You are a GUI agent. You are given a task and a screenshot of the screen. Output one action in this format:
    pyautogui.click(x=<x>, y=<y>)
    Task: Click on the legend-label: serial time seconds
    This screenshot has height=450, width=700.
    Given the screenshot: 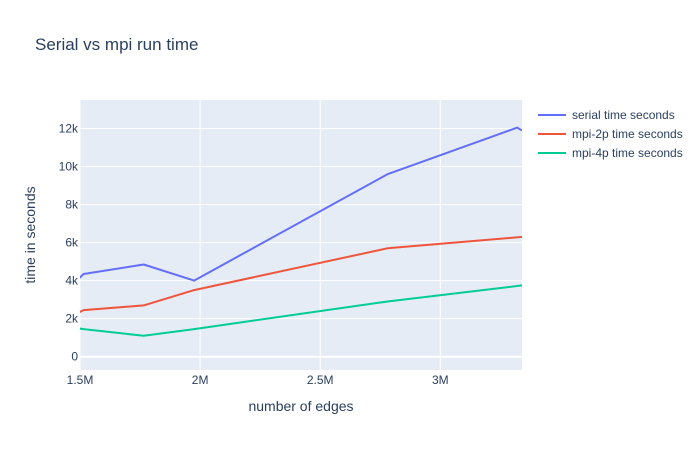 What is the action you would take?
    pyautogui.click(x=623, y=115)
    